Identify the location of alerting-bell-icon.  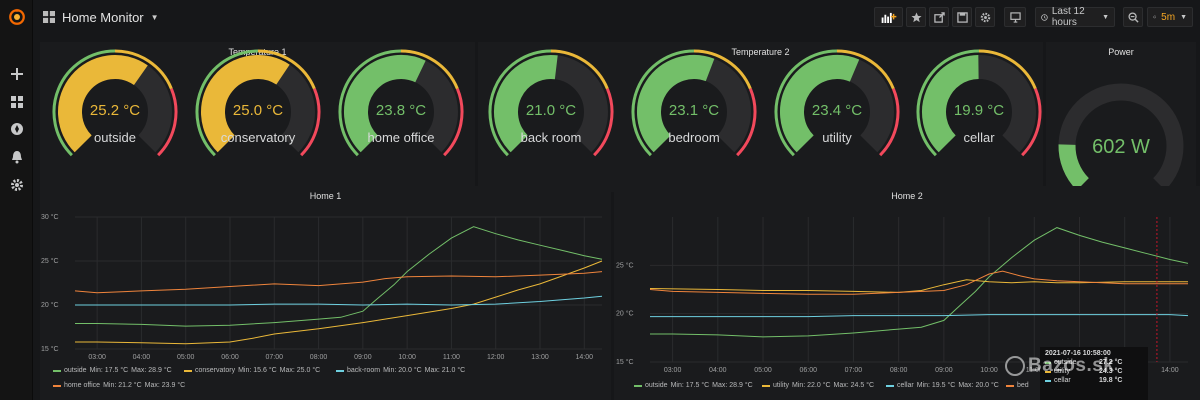
(16, 157).